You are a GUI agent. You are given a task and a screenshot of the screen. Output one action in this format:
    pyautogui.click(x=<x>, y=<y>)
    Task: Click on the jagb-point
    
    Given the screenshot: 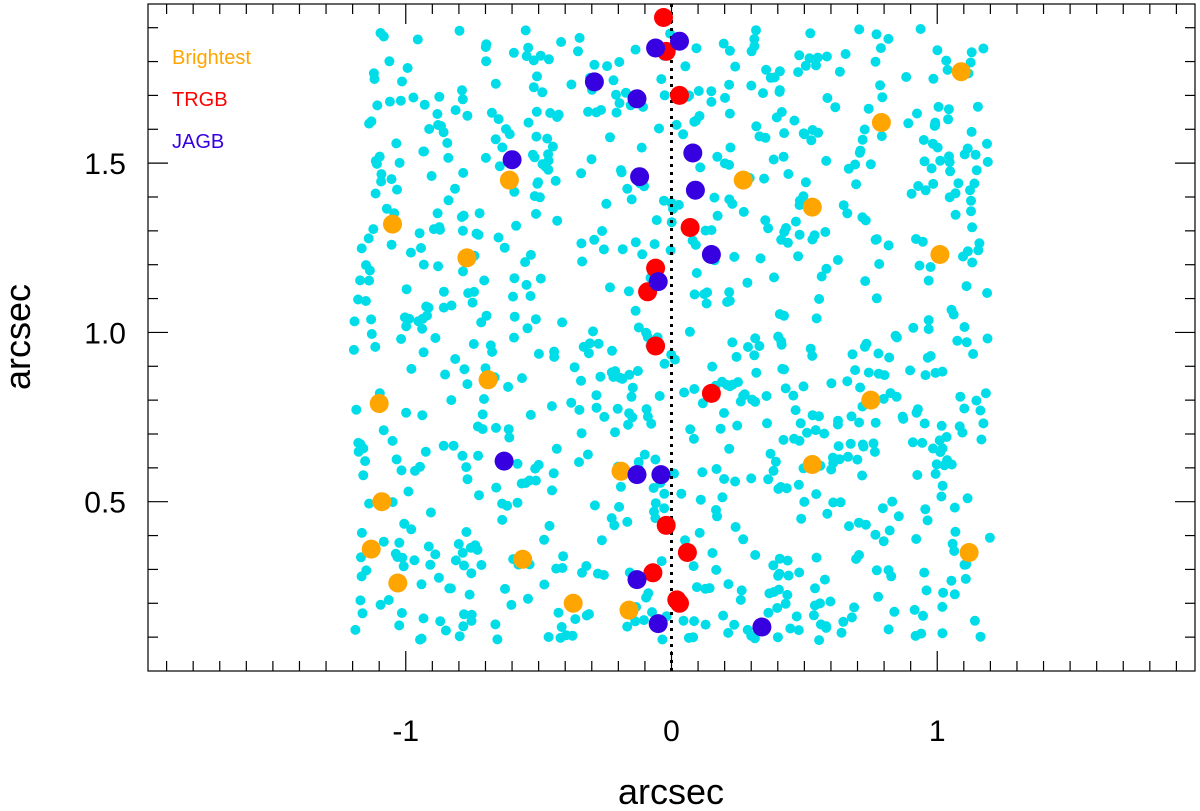 What is the action you would take?
    pyautogui.click(x=693, y=153)
    